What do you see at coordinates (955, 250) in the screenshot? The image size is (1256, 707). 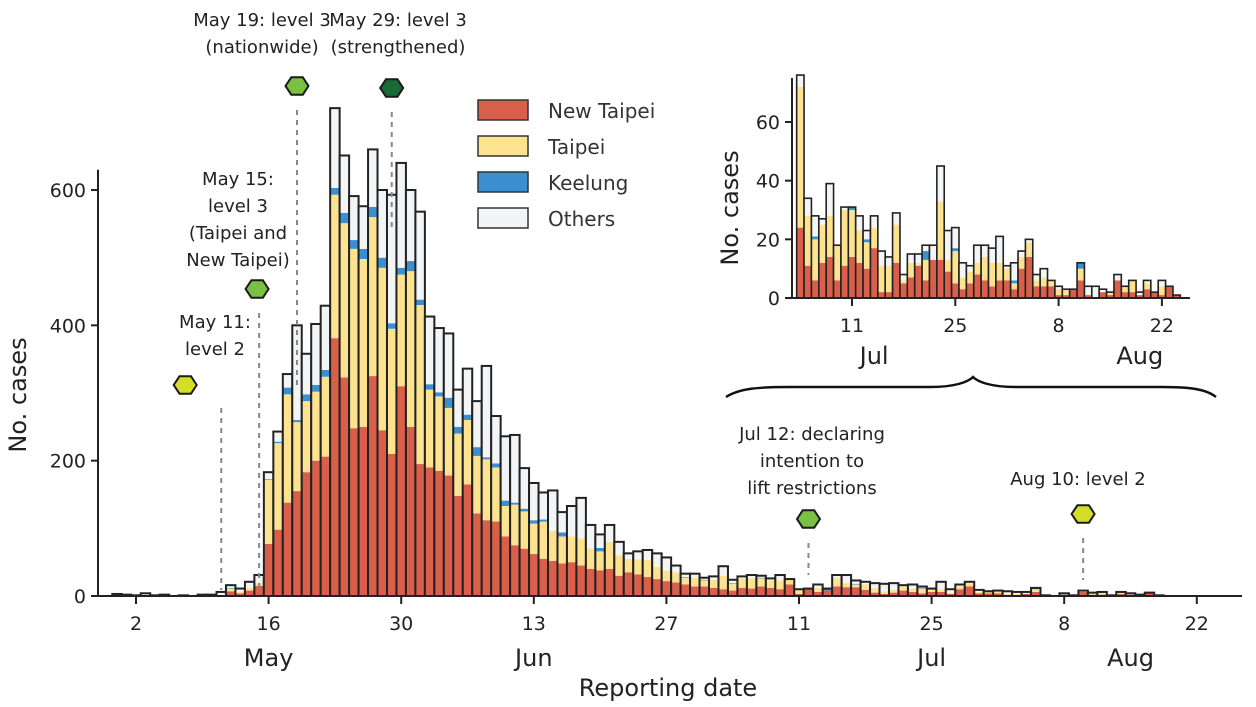 I see `inset-bar-keelung` at bounding box center [955, 250].